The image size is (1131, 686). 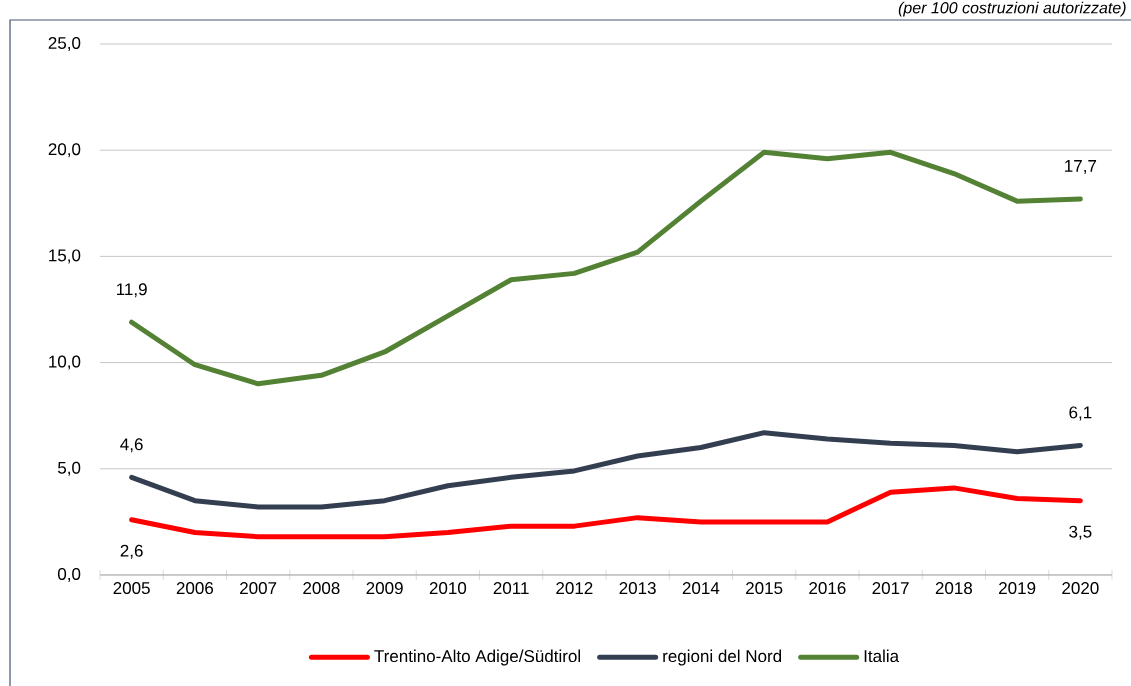 I want to click on y-tick-label: 5,0, so click(x=69, y=468).